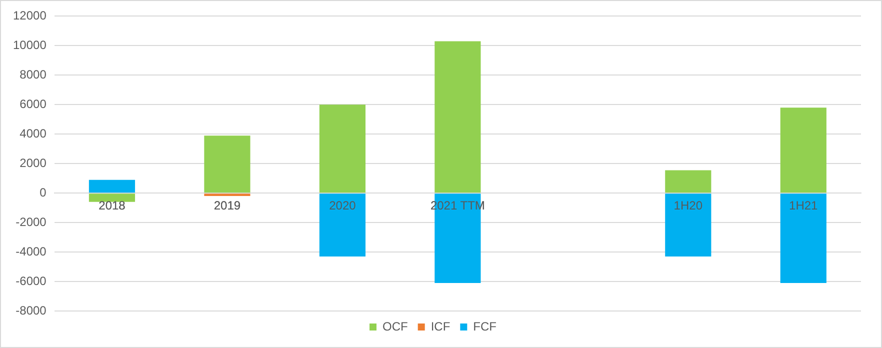 This screenshot has width=882, height=348. What do you see at coordinates (33, 163) in the screenshot?
I see `y-tick-label: 2000` at bounding box center [33, 163].